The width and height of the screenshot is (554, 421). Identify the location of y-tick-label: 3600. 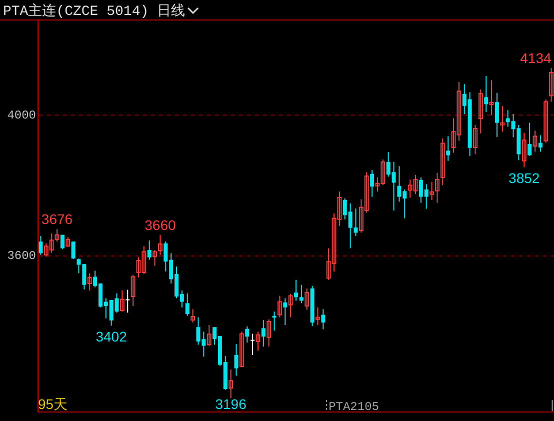
(21, 256).